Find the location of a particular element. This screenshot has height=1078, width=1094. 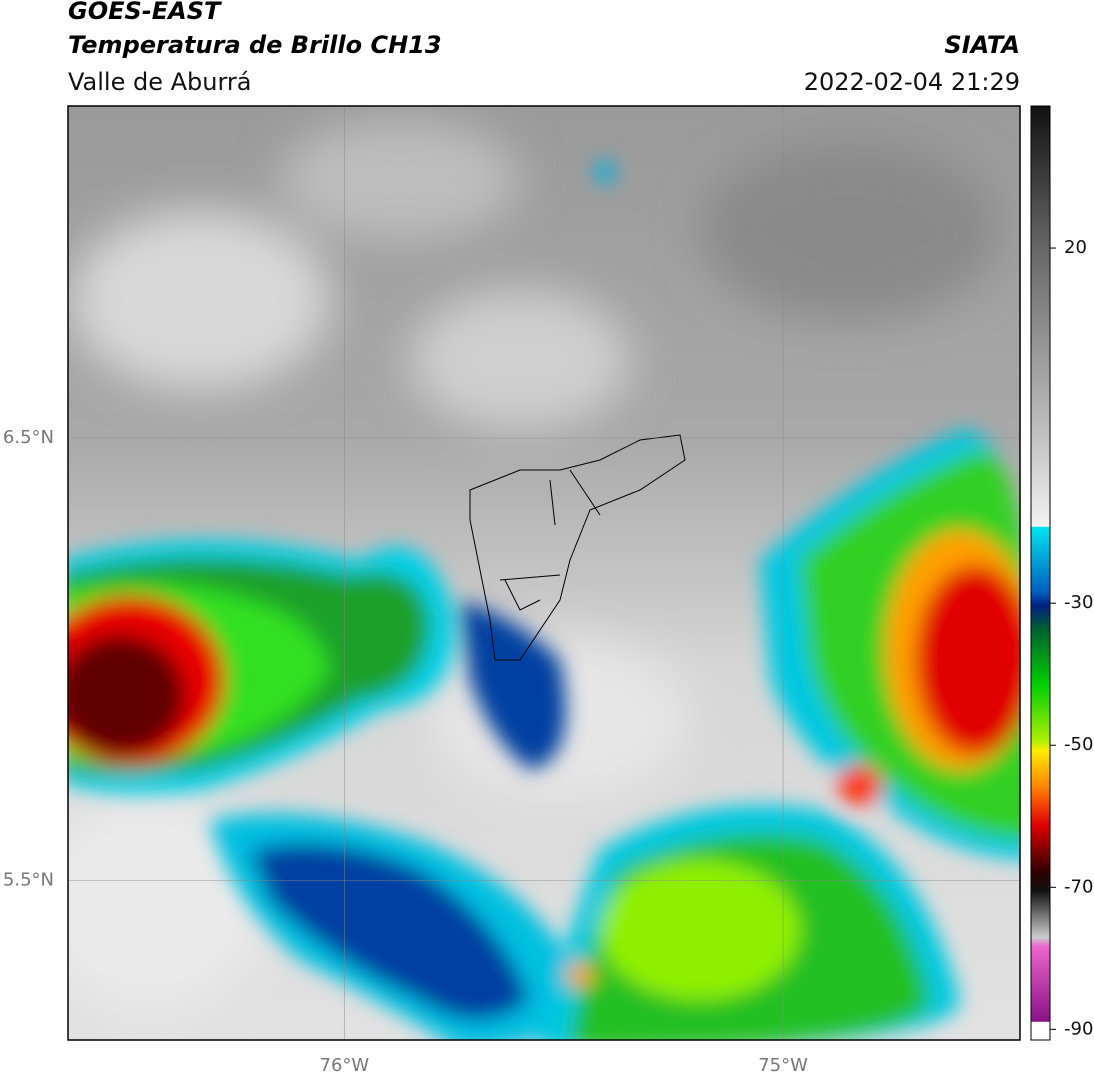

y-tick-label: 6.5°N is located at coordinates (28, 437).